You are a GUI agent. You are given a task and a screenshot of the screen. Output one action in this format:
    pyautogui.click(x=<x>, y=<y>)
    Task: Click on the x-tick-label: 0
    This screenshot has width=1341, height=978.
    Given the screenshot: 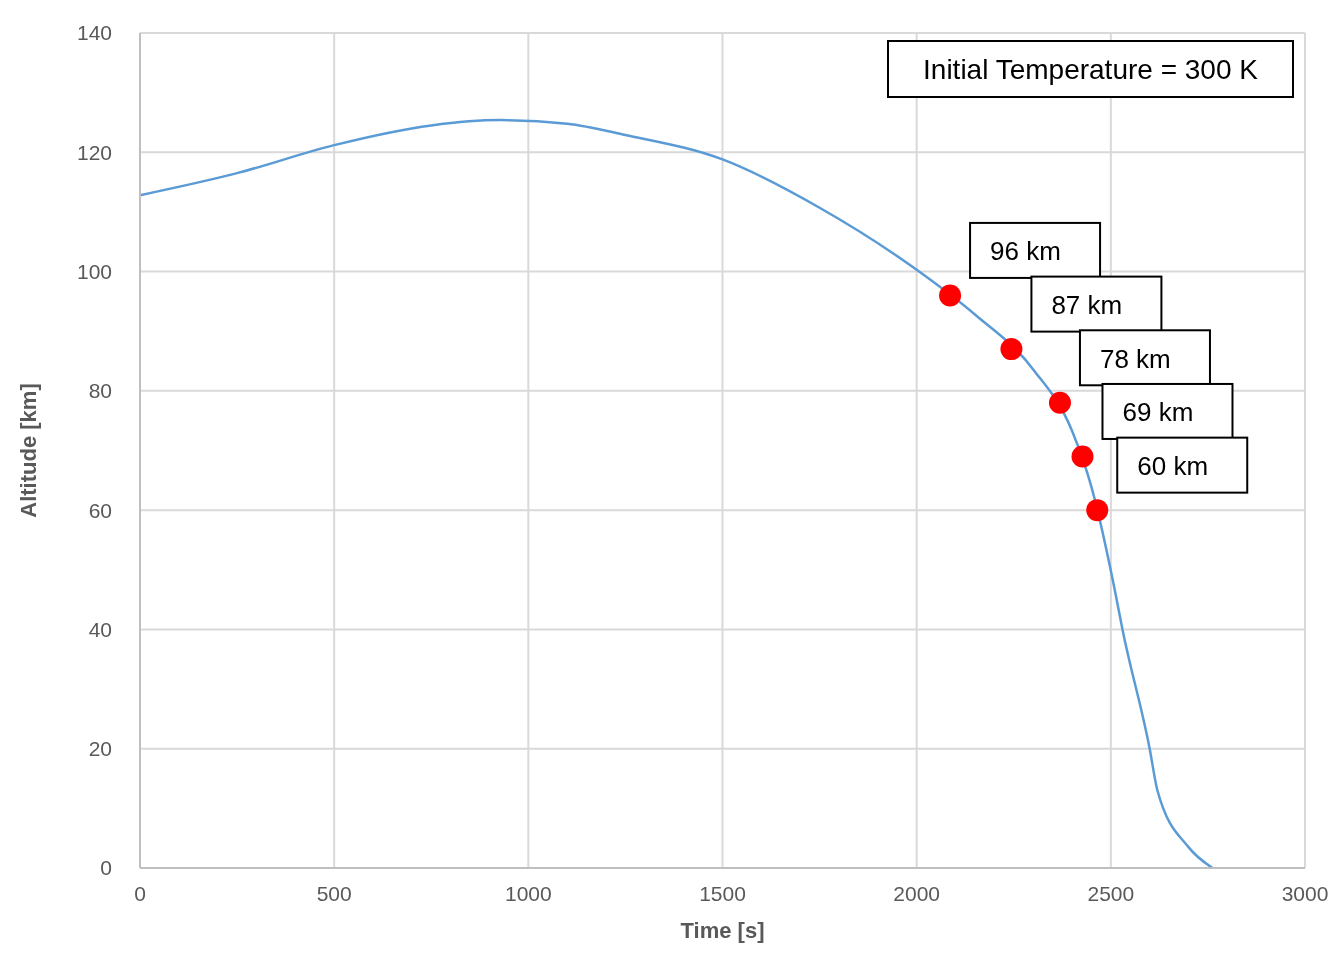 What is the action you would take?
    pyautogui.click(x=140, y=893)
    